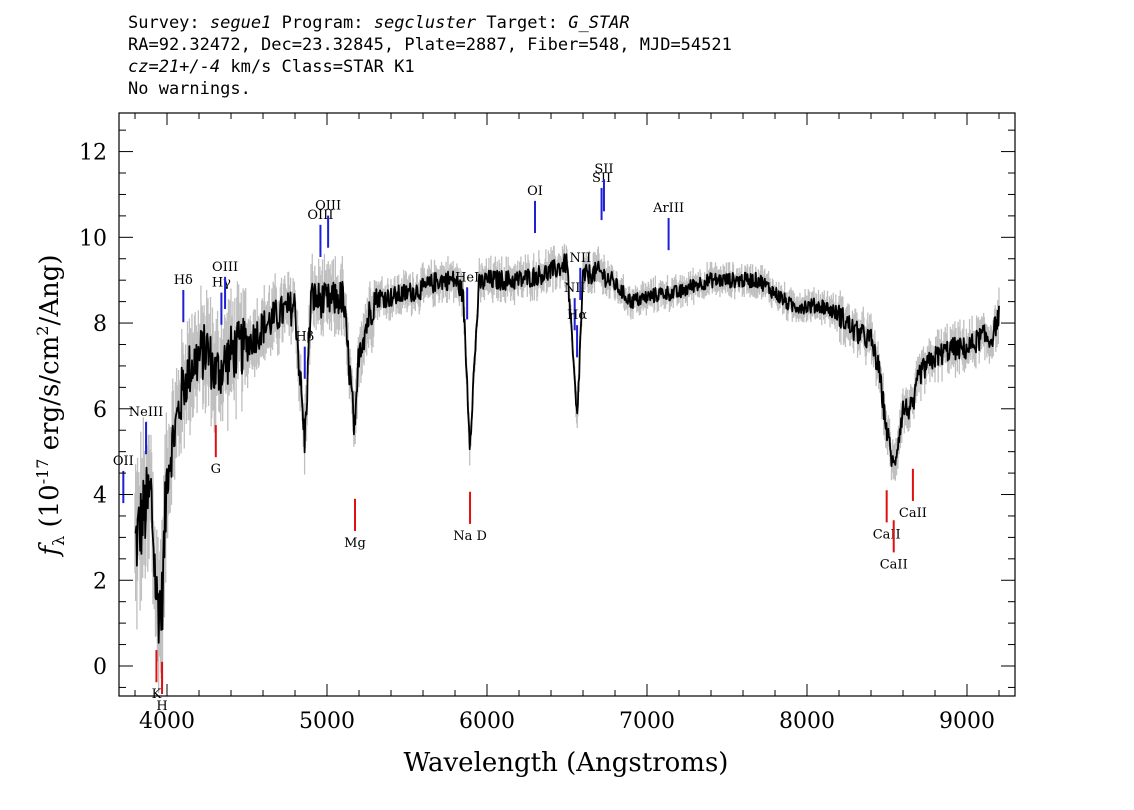  What do you see at coordinates (668, 208) in the screenshot?
I see `emission-line-label: ArIII` at bounding box center [668, 208].